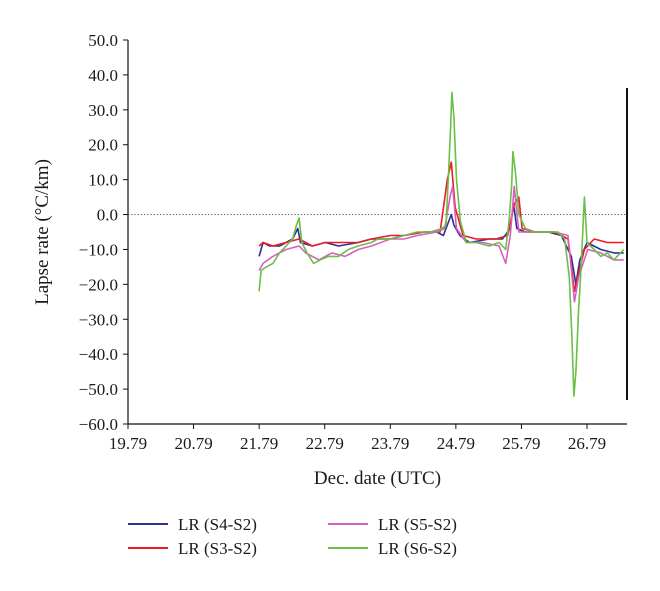 Image resolution: width=660 pixels, height=591 pixels. Describe the element at coordinates (417, 548) in the screenshot. I see `legend-label: LR (S6-S2)` at that location.